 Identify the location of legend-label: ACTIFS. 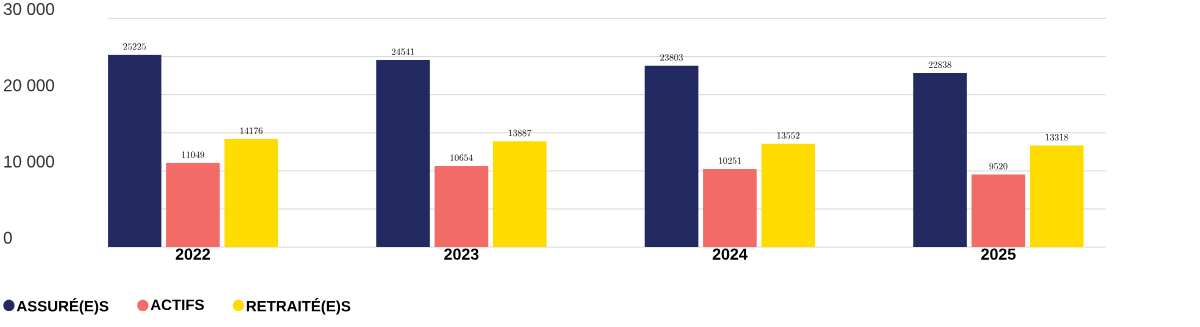
(177, 305).